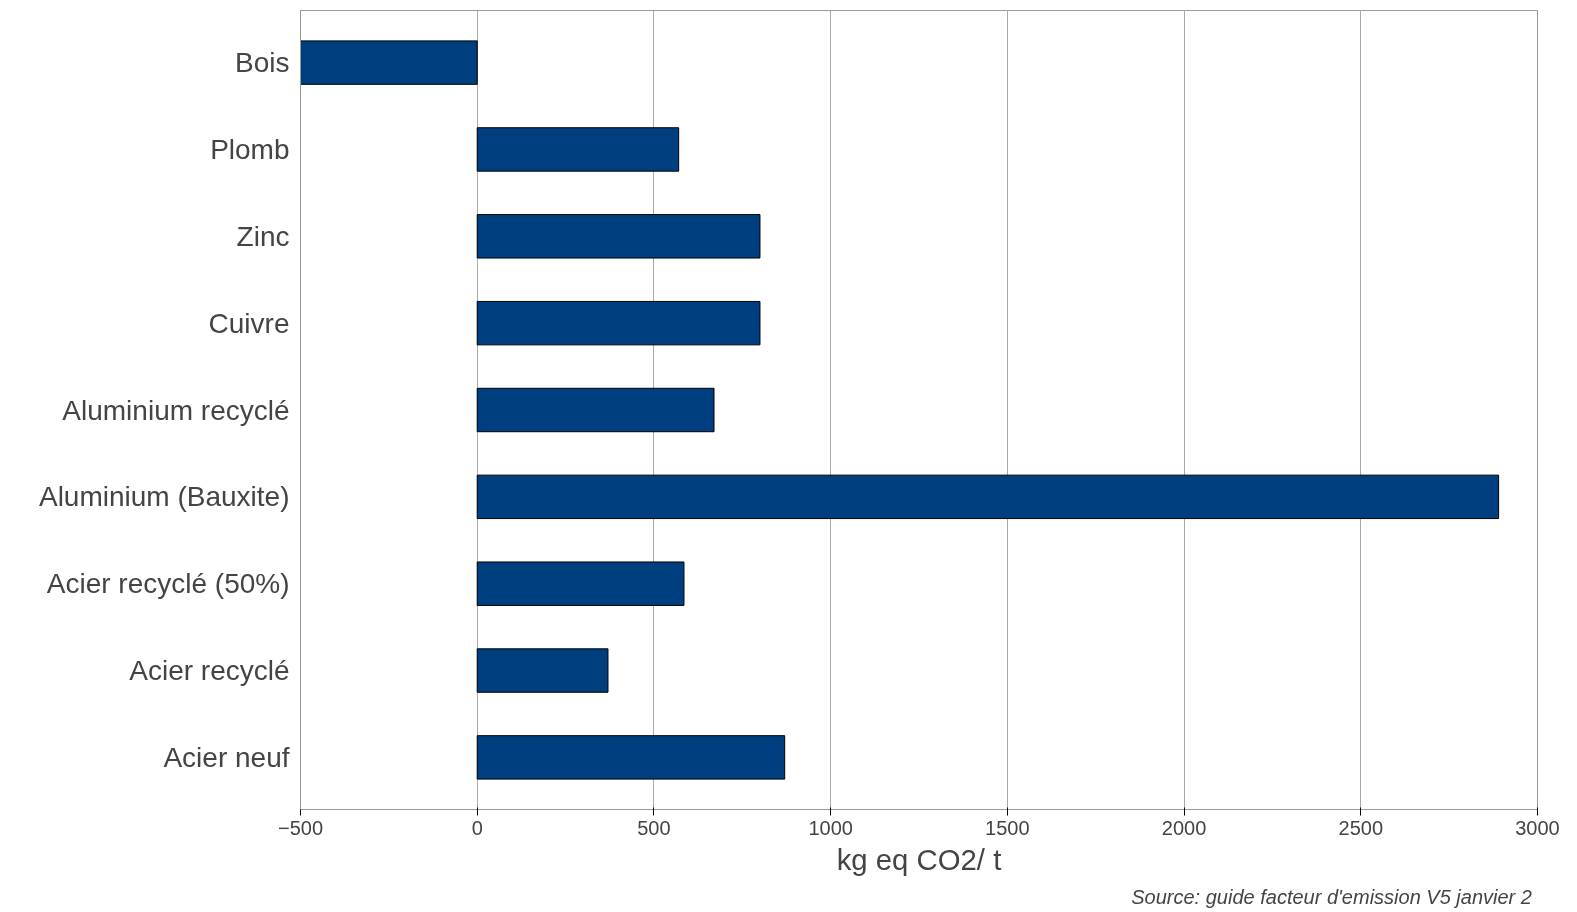  Describe the element at coordinates (477, 827) in the screenshot. I see `x-tick-label: 0` at that location.